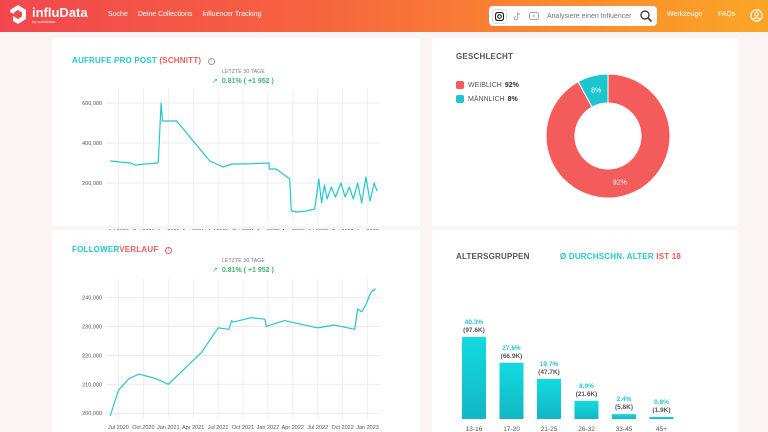 The height and width of the screenshot is (432, 768). I want to click on y-tick-label: 230,000, so click(92, 327).